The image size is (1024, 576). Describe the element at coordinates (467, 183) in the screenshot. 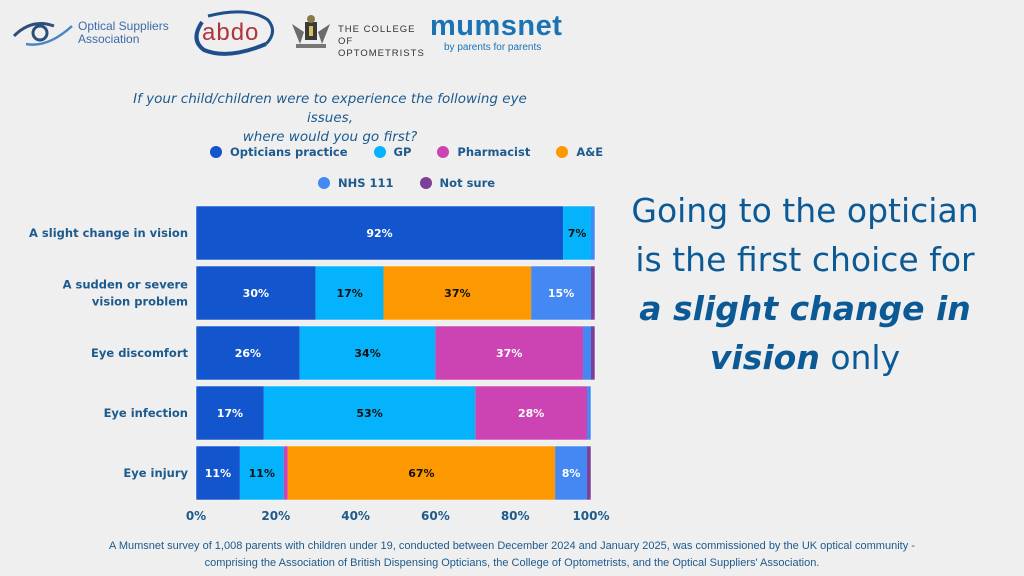

I see `legend-label-not-sure: Not sure` at that location.